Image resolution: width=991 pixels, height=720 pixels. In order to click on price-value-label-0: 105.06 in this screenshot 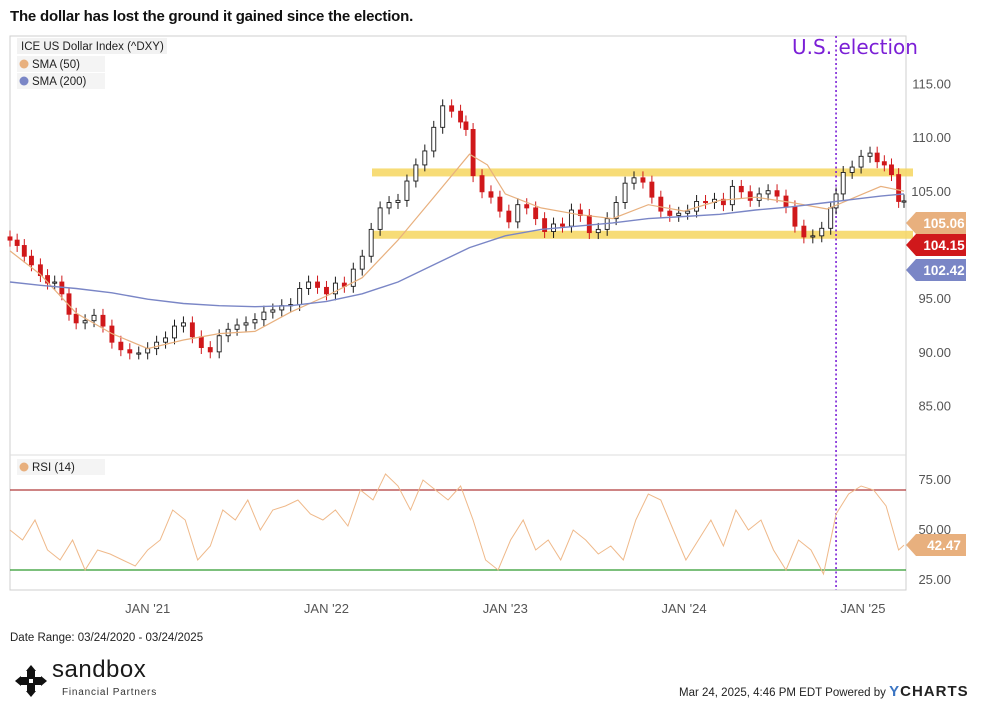, I will do `click(936, 223)`.